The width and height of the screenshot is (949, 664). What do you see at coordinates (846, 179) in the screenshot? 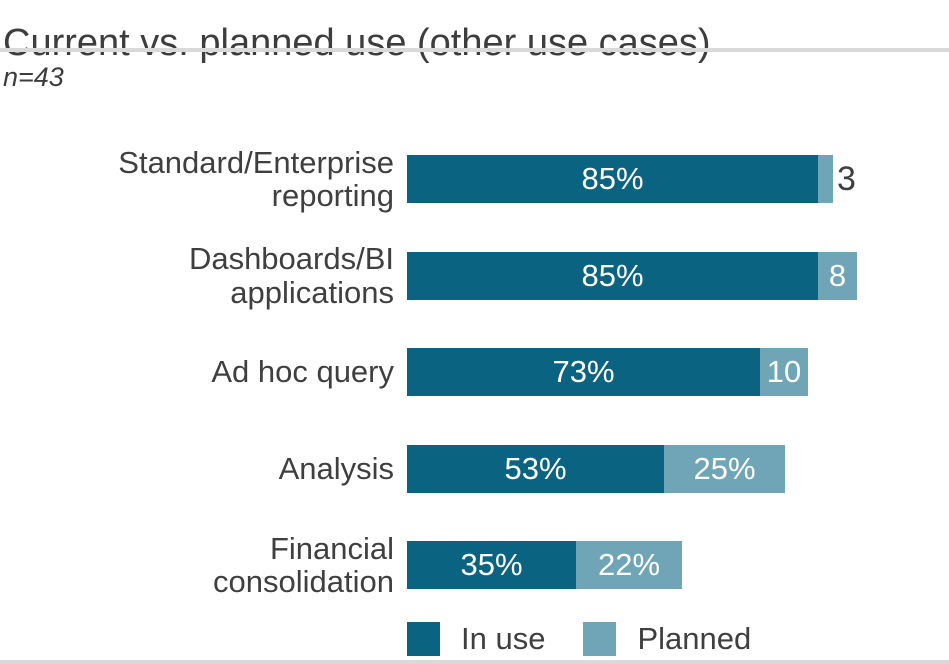
I see `planned-value-label: 3` at bounding box center [846, 179].